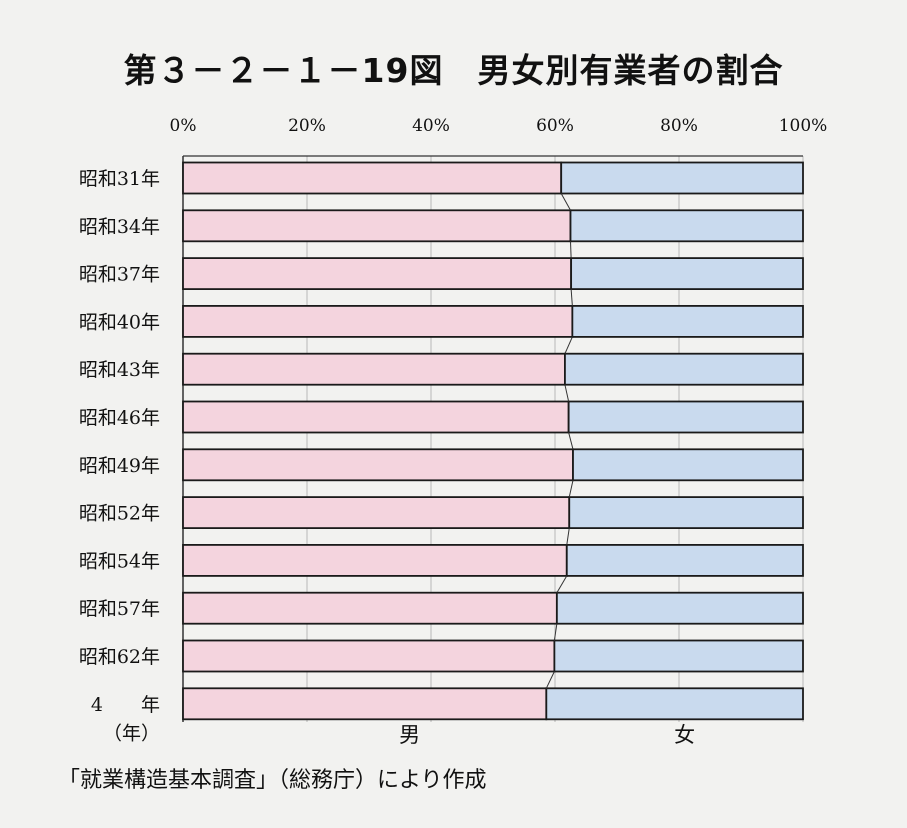 The height and width of the screenshot is (828, 907). I want to click on y-category-label: 昭和57年, so click(119, 609).